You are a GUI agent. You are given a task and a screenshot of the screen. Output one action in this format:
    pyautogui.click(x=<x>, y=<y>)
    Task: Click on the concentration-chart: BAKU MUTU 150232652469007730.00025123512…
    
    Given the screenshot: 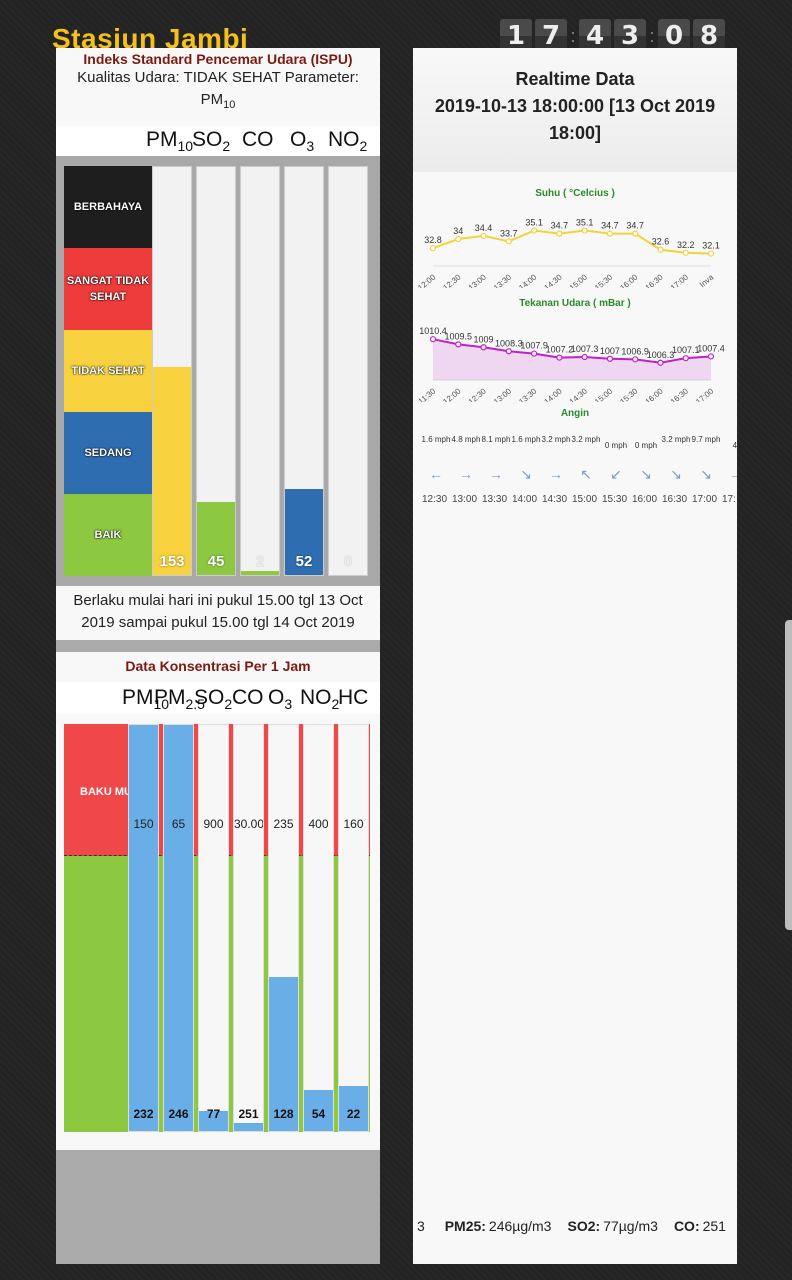 What is the action you would take?
    pyautogui.click(x=218, y=932)
    